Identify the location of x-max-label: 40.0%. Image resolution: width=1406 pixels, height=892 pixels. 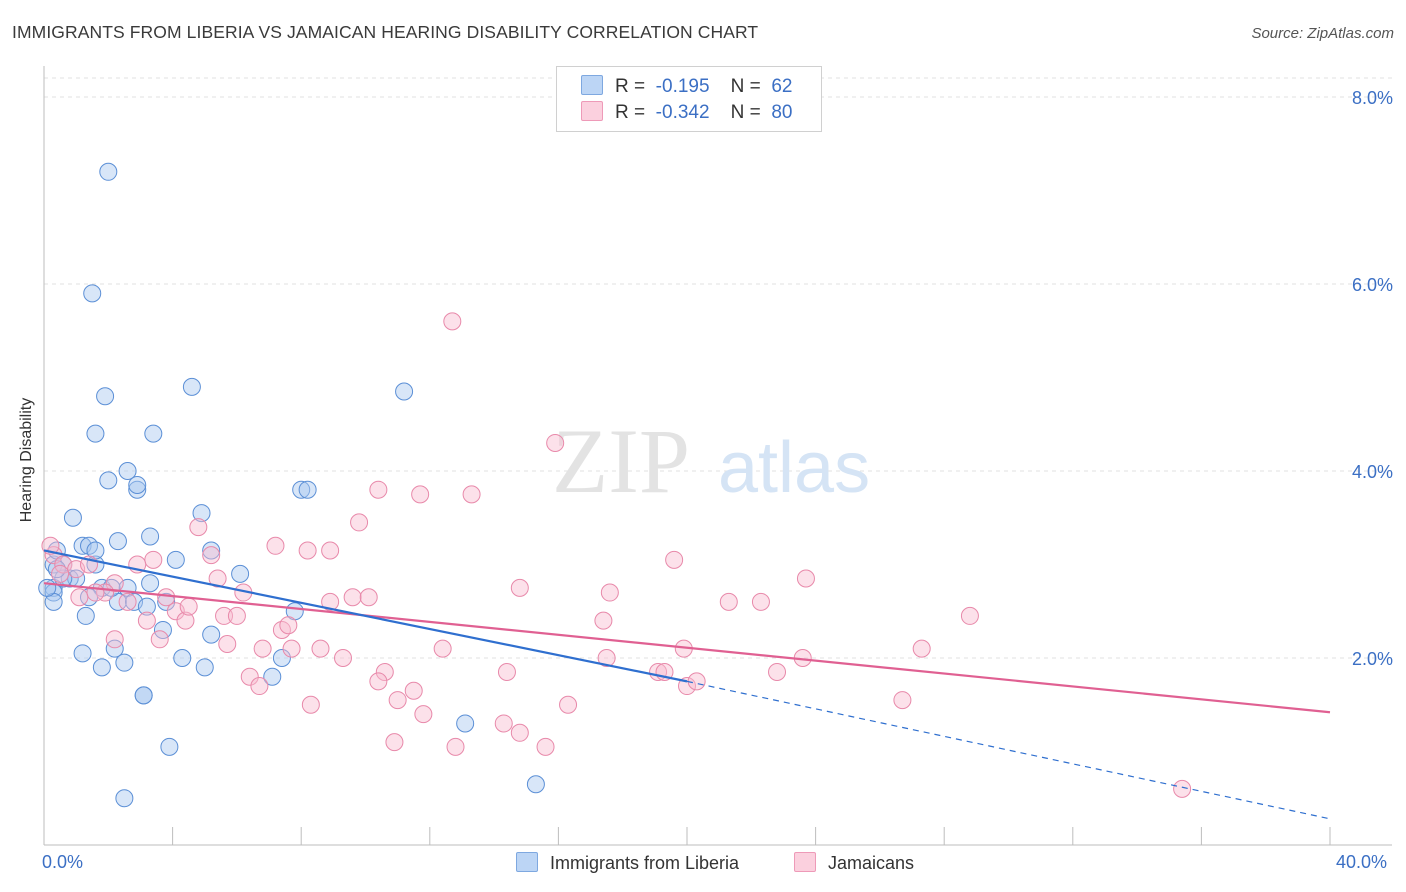
(1362, 862).